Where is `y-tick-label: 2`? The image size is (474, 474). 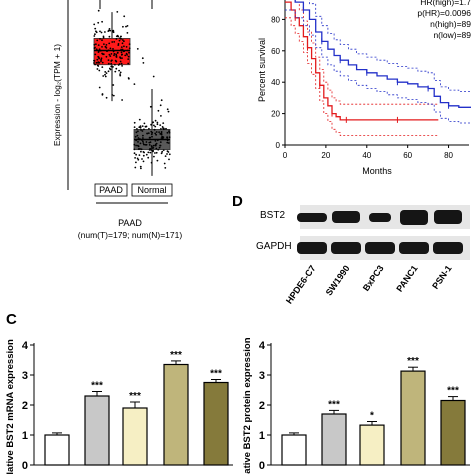
y-tick-label: 2 is located at coordinates (25, 406).